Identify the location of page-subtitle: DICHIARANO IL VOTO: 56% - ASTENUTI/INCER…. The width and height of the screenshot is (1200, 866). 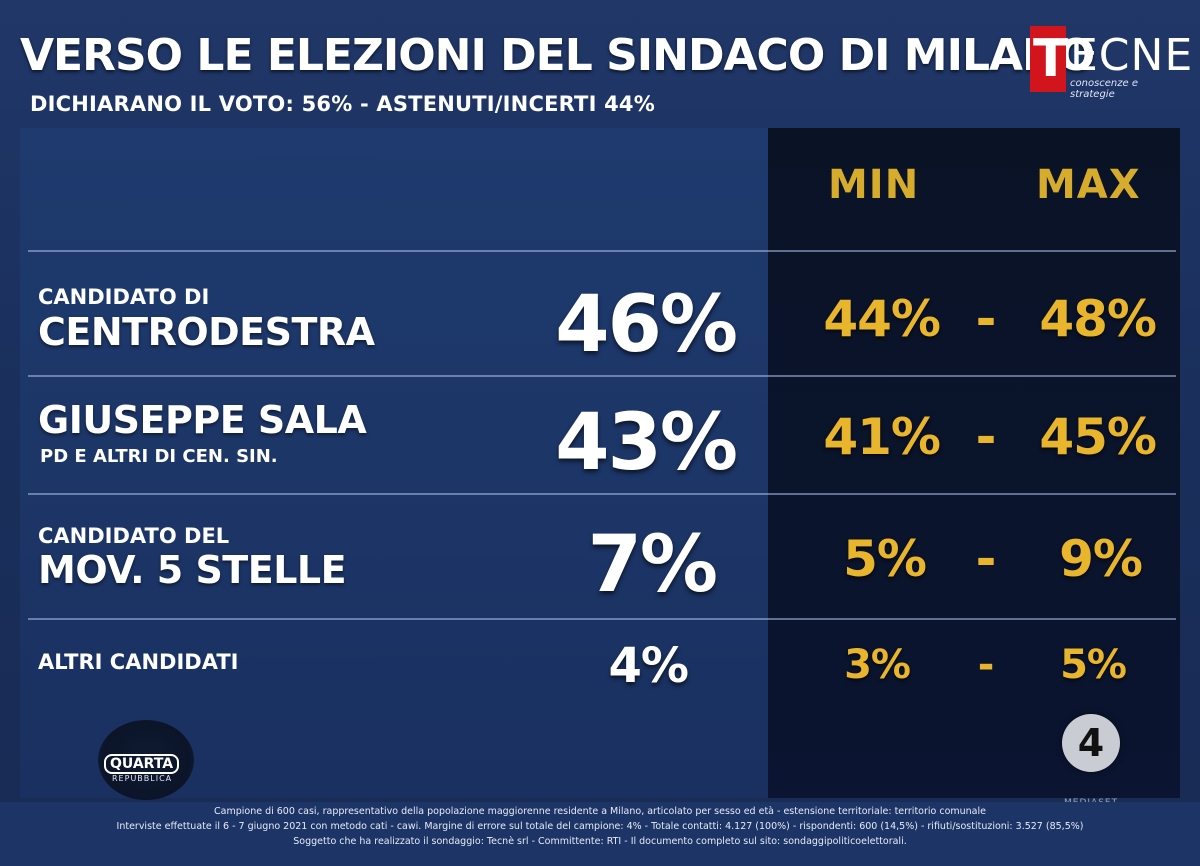
(342, 104).